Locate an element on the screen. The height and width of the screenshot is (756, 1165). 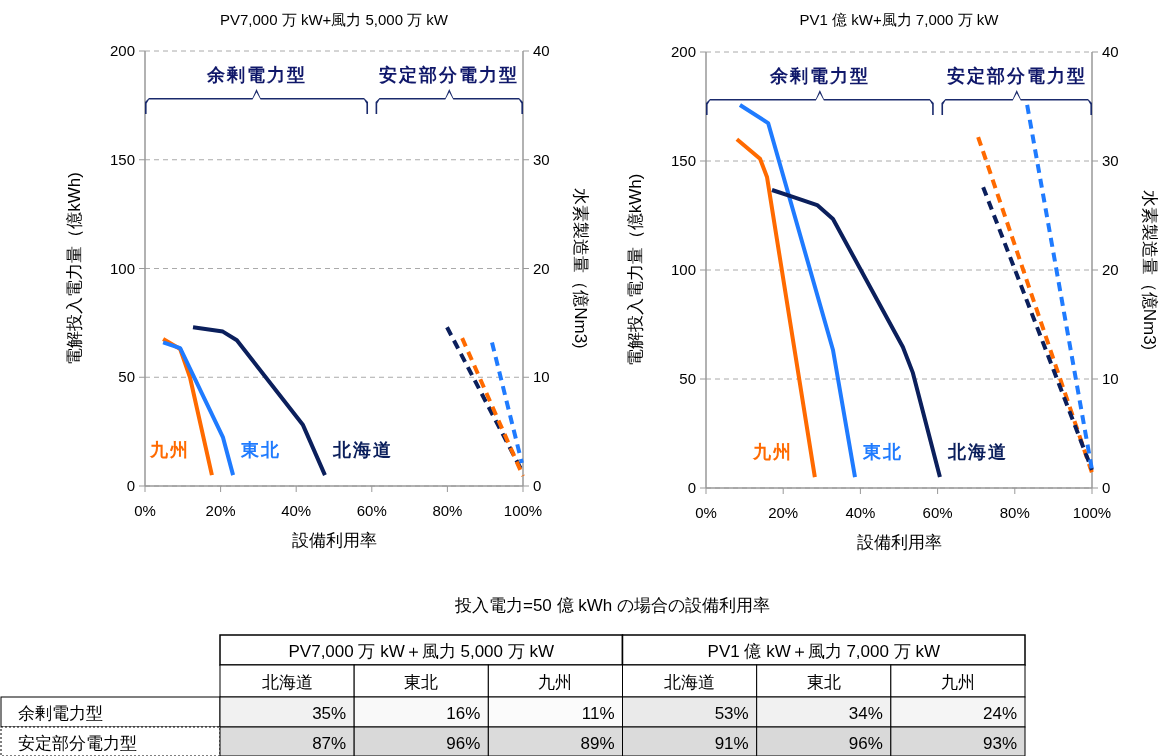
data-label: 91% is located at coordinates (731, 743).